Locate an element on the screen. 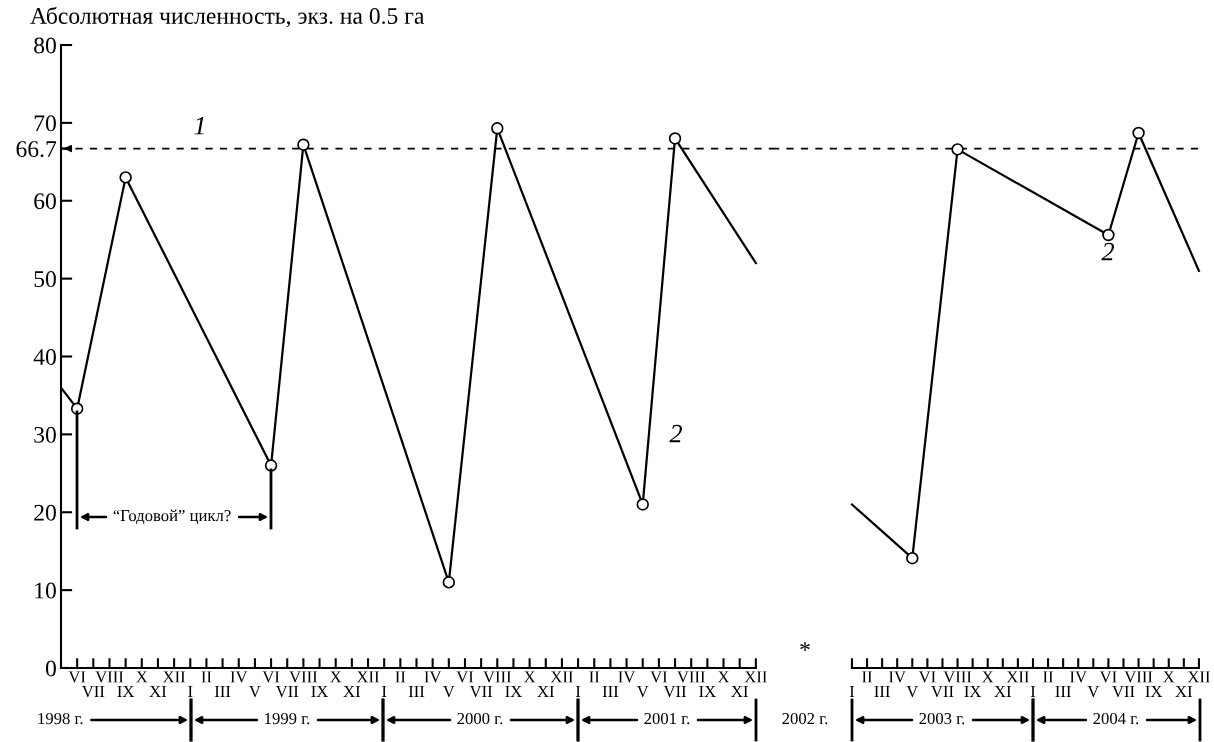 This screenshot has width=1214, height=742. y-tick-label: 10 is located at coordinates (45, 590).